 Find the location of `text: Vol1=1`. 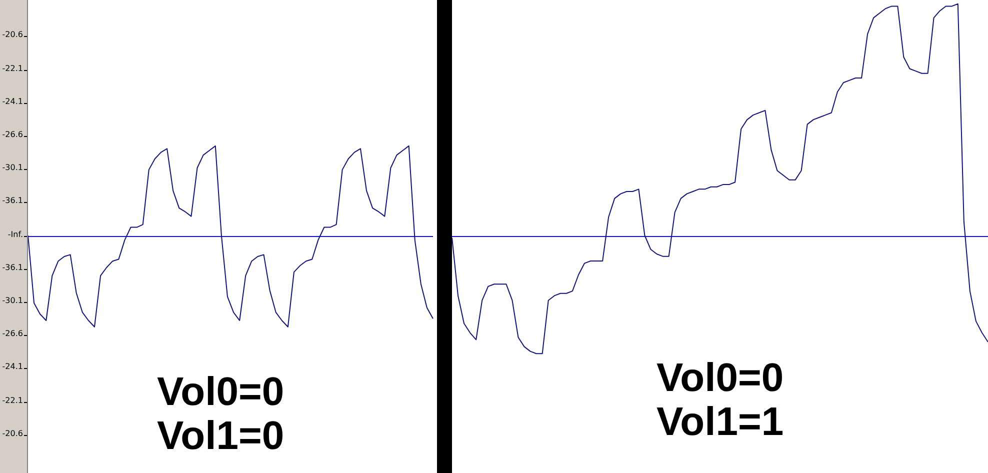

text: Vol1=1 is located at coordinates (720, 422).